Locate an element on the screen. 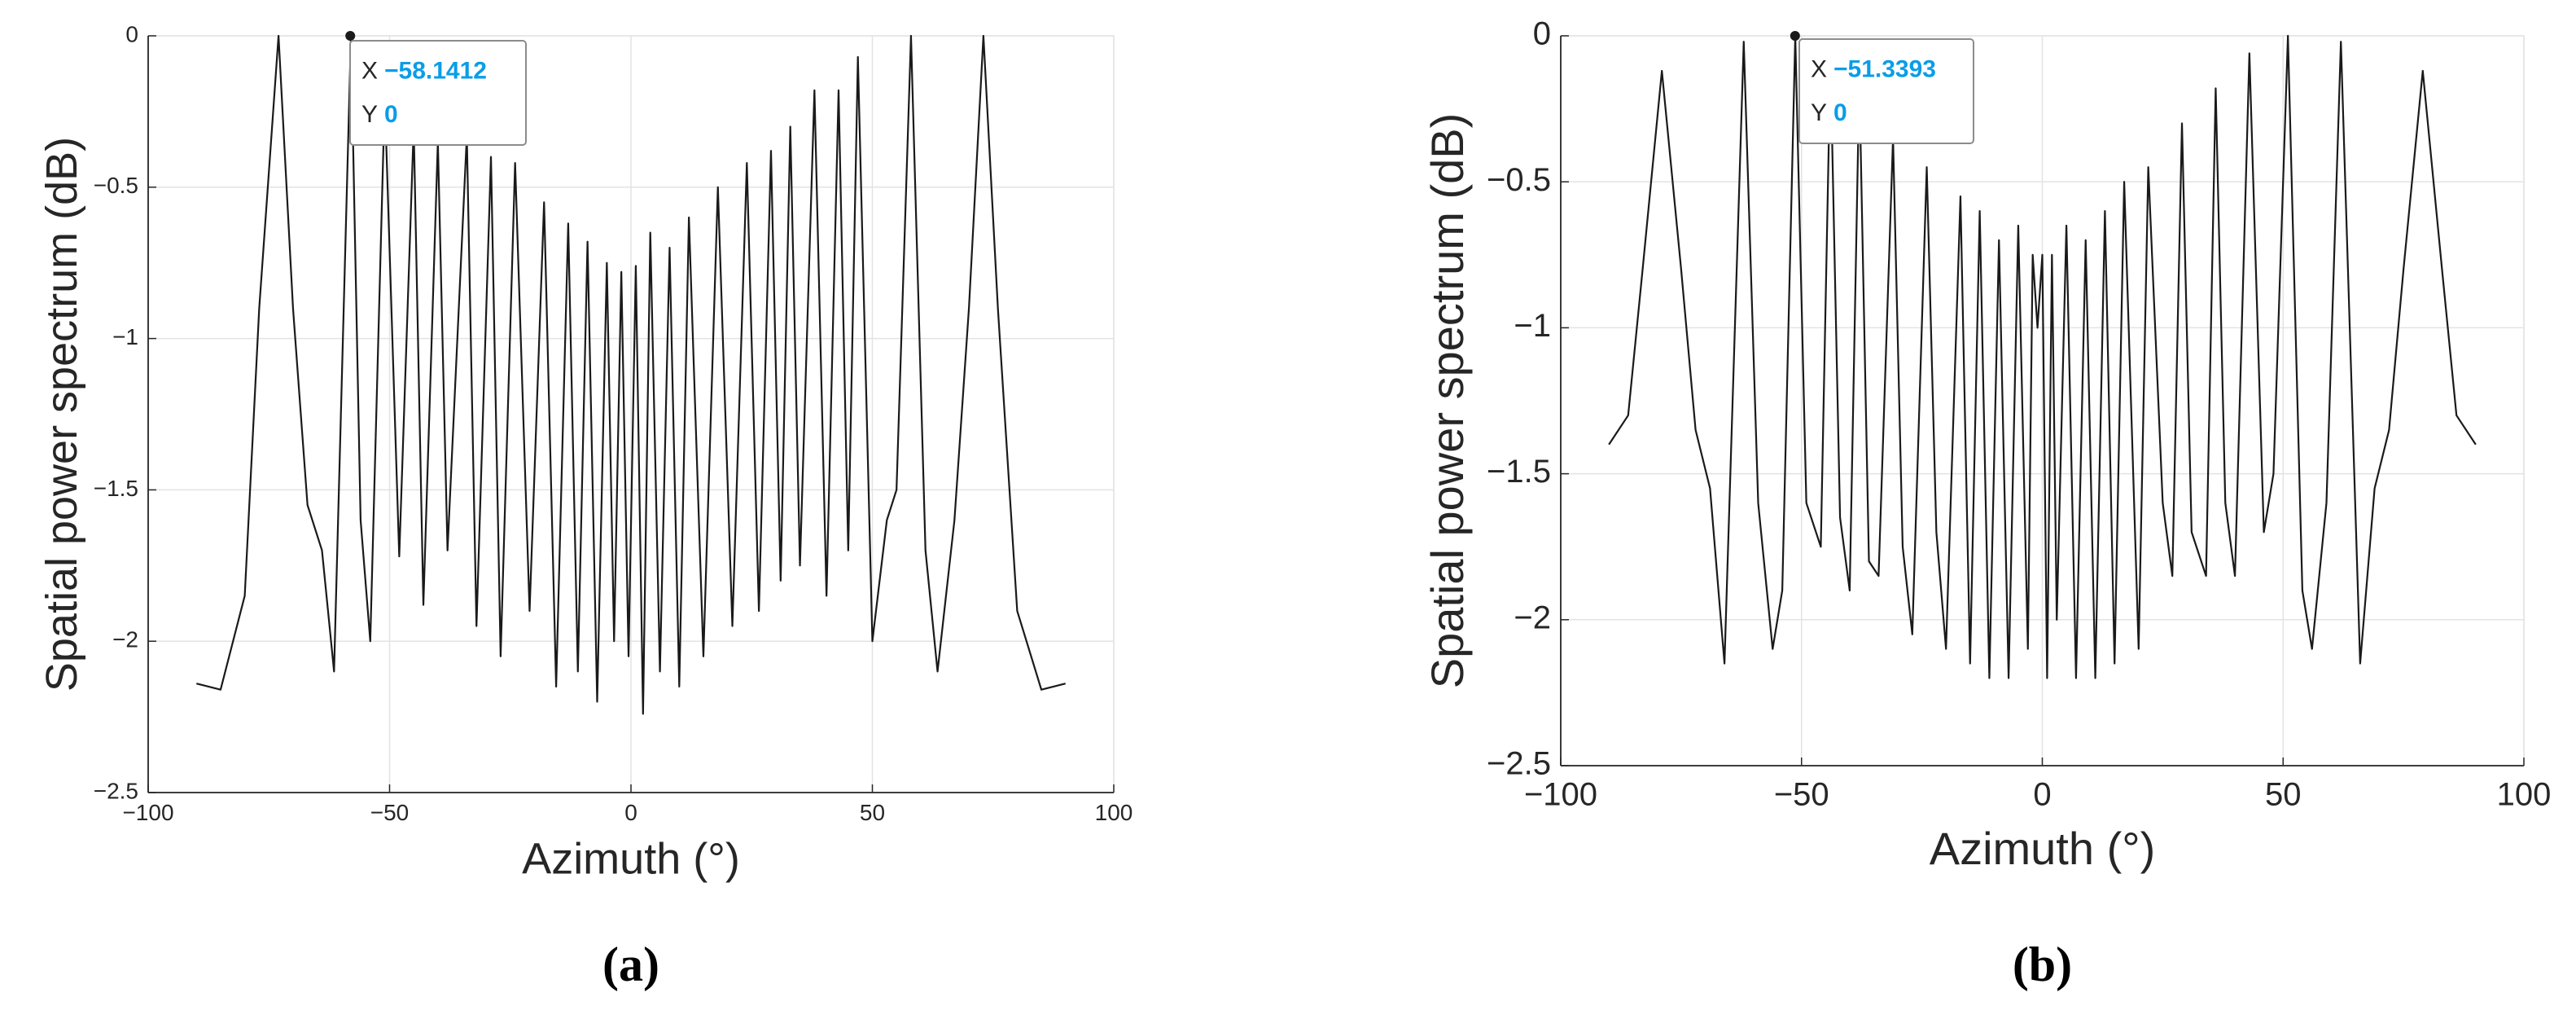 This screenshot has height=1019, width=2576. datatip-x-value: −51.3393 is located at coordinates (1884, 68).